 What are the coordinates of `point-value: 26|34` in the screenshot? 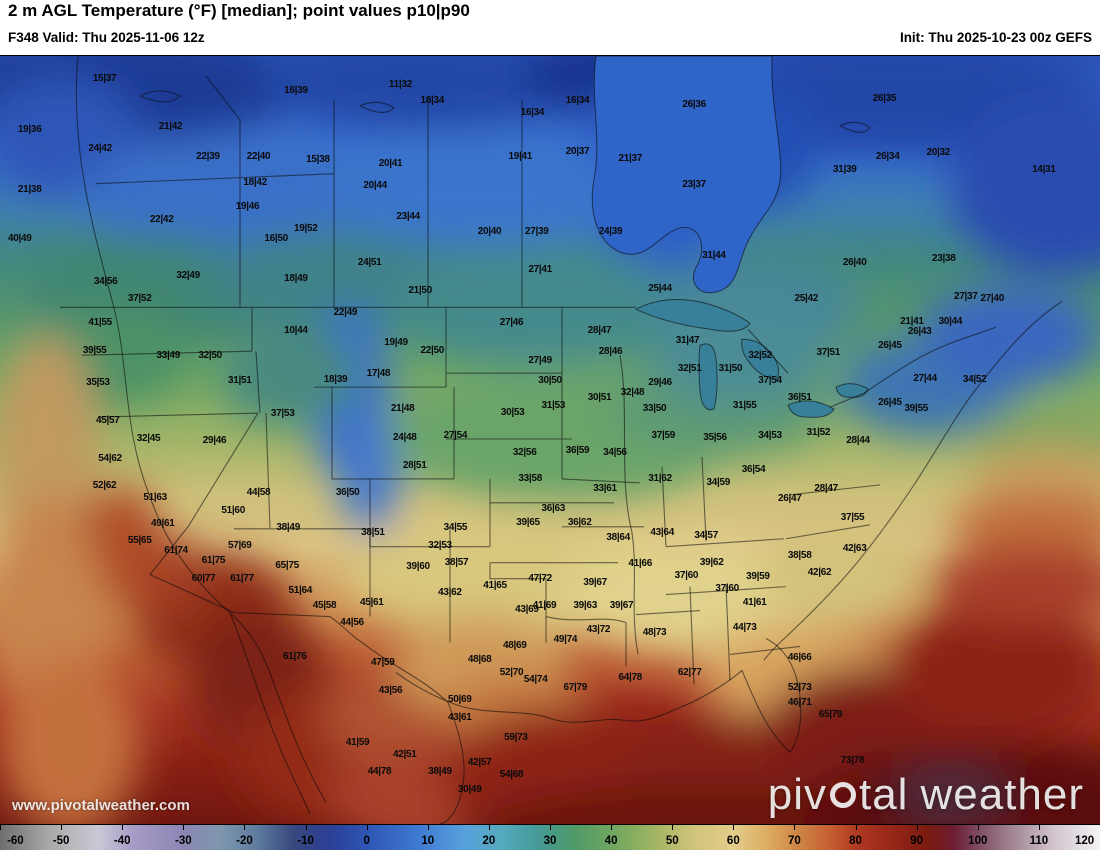 It's located at (887, 156).